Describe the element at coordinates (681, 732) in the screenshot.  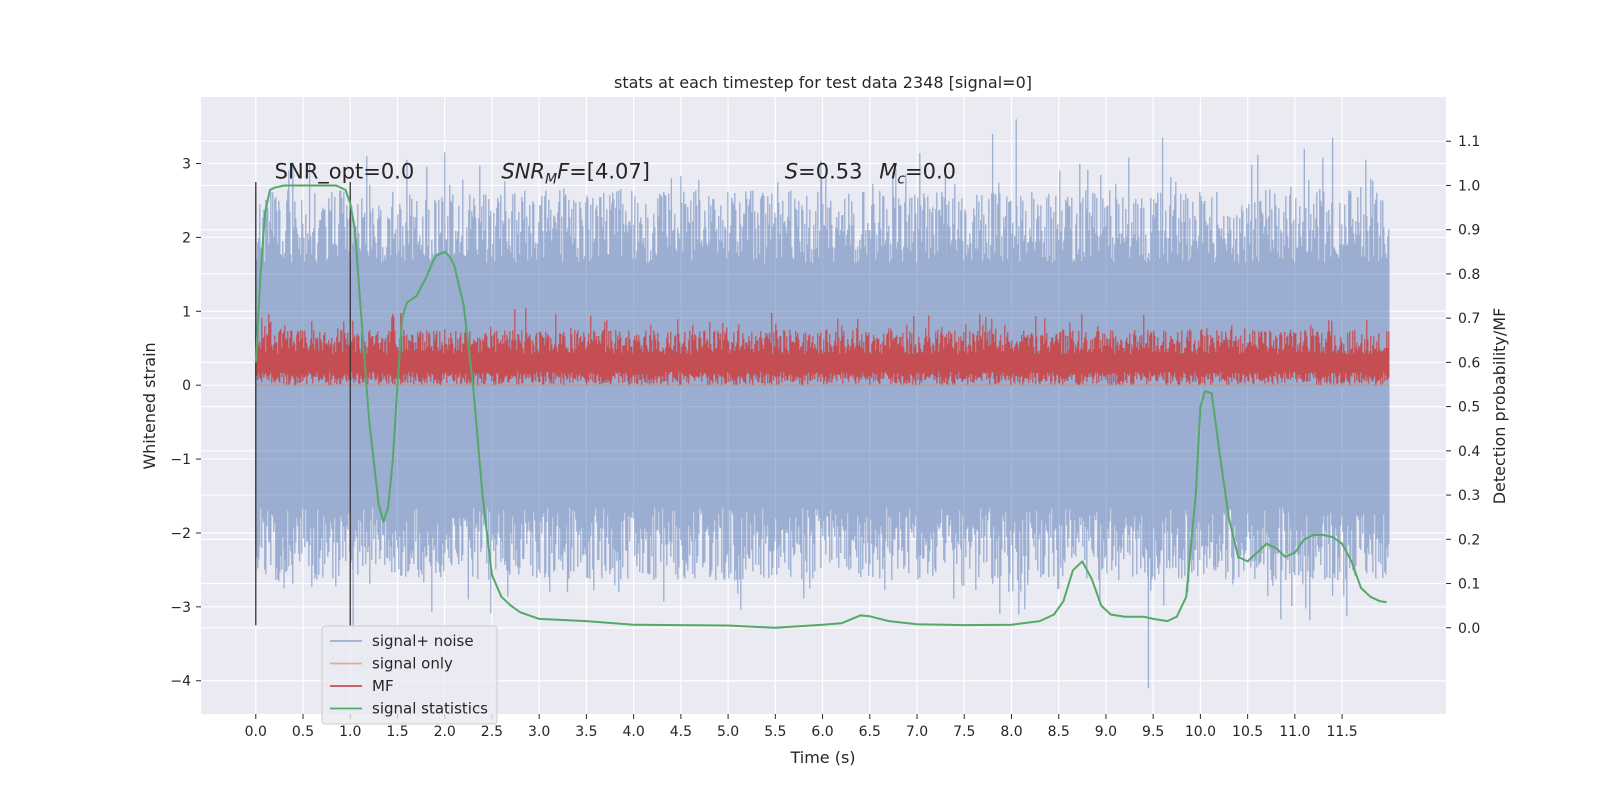
I see `x-tick-label: 4.5` at that location.